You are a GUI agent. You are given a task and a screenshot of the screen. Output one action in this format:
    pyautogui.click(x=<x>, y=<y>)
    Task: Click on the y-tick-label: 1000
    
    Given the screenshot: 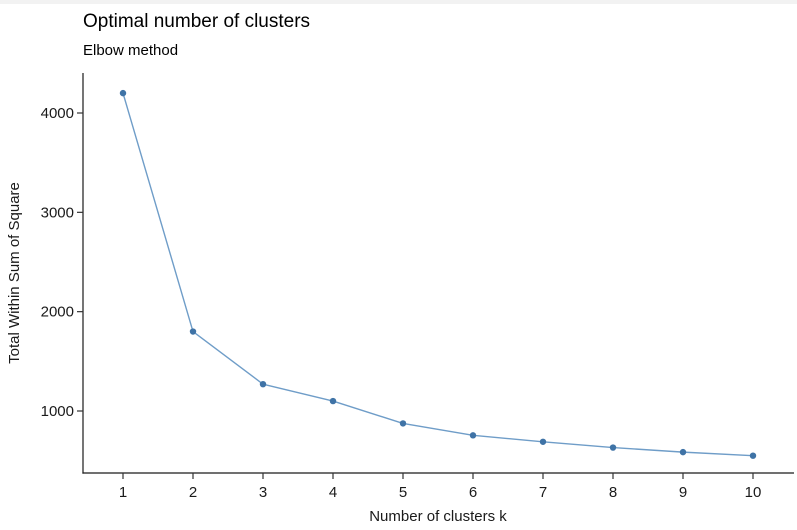 What is the action you would take?
    pyautogui.click(x=57, y=411)
    